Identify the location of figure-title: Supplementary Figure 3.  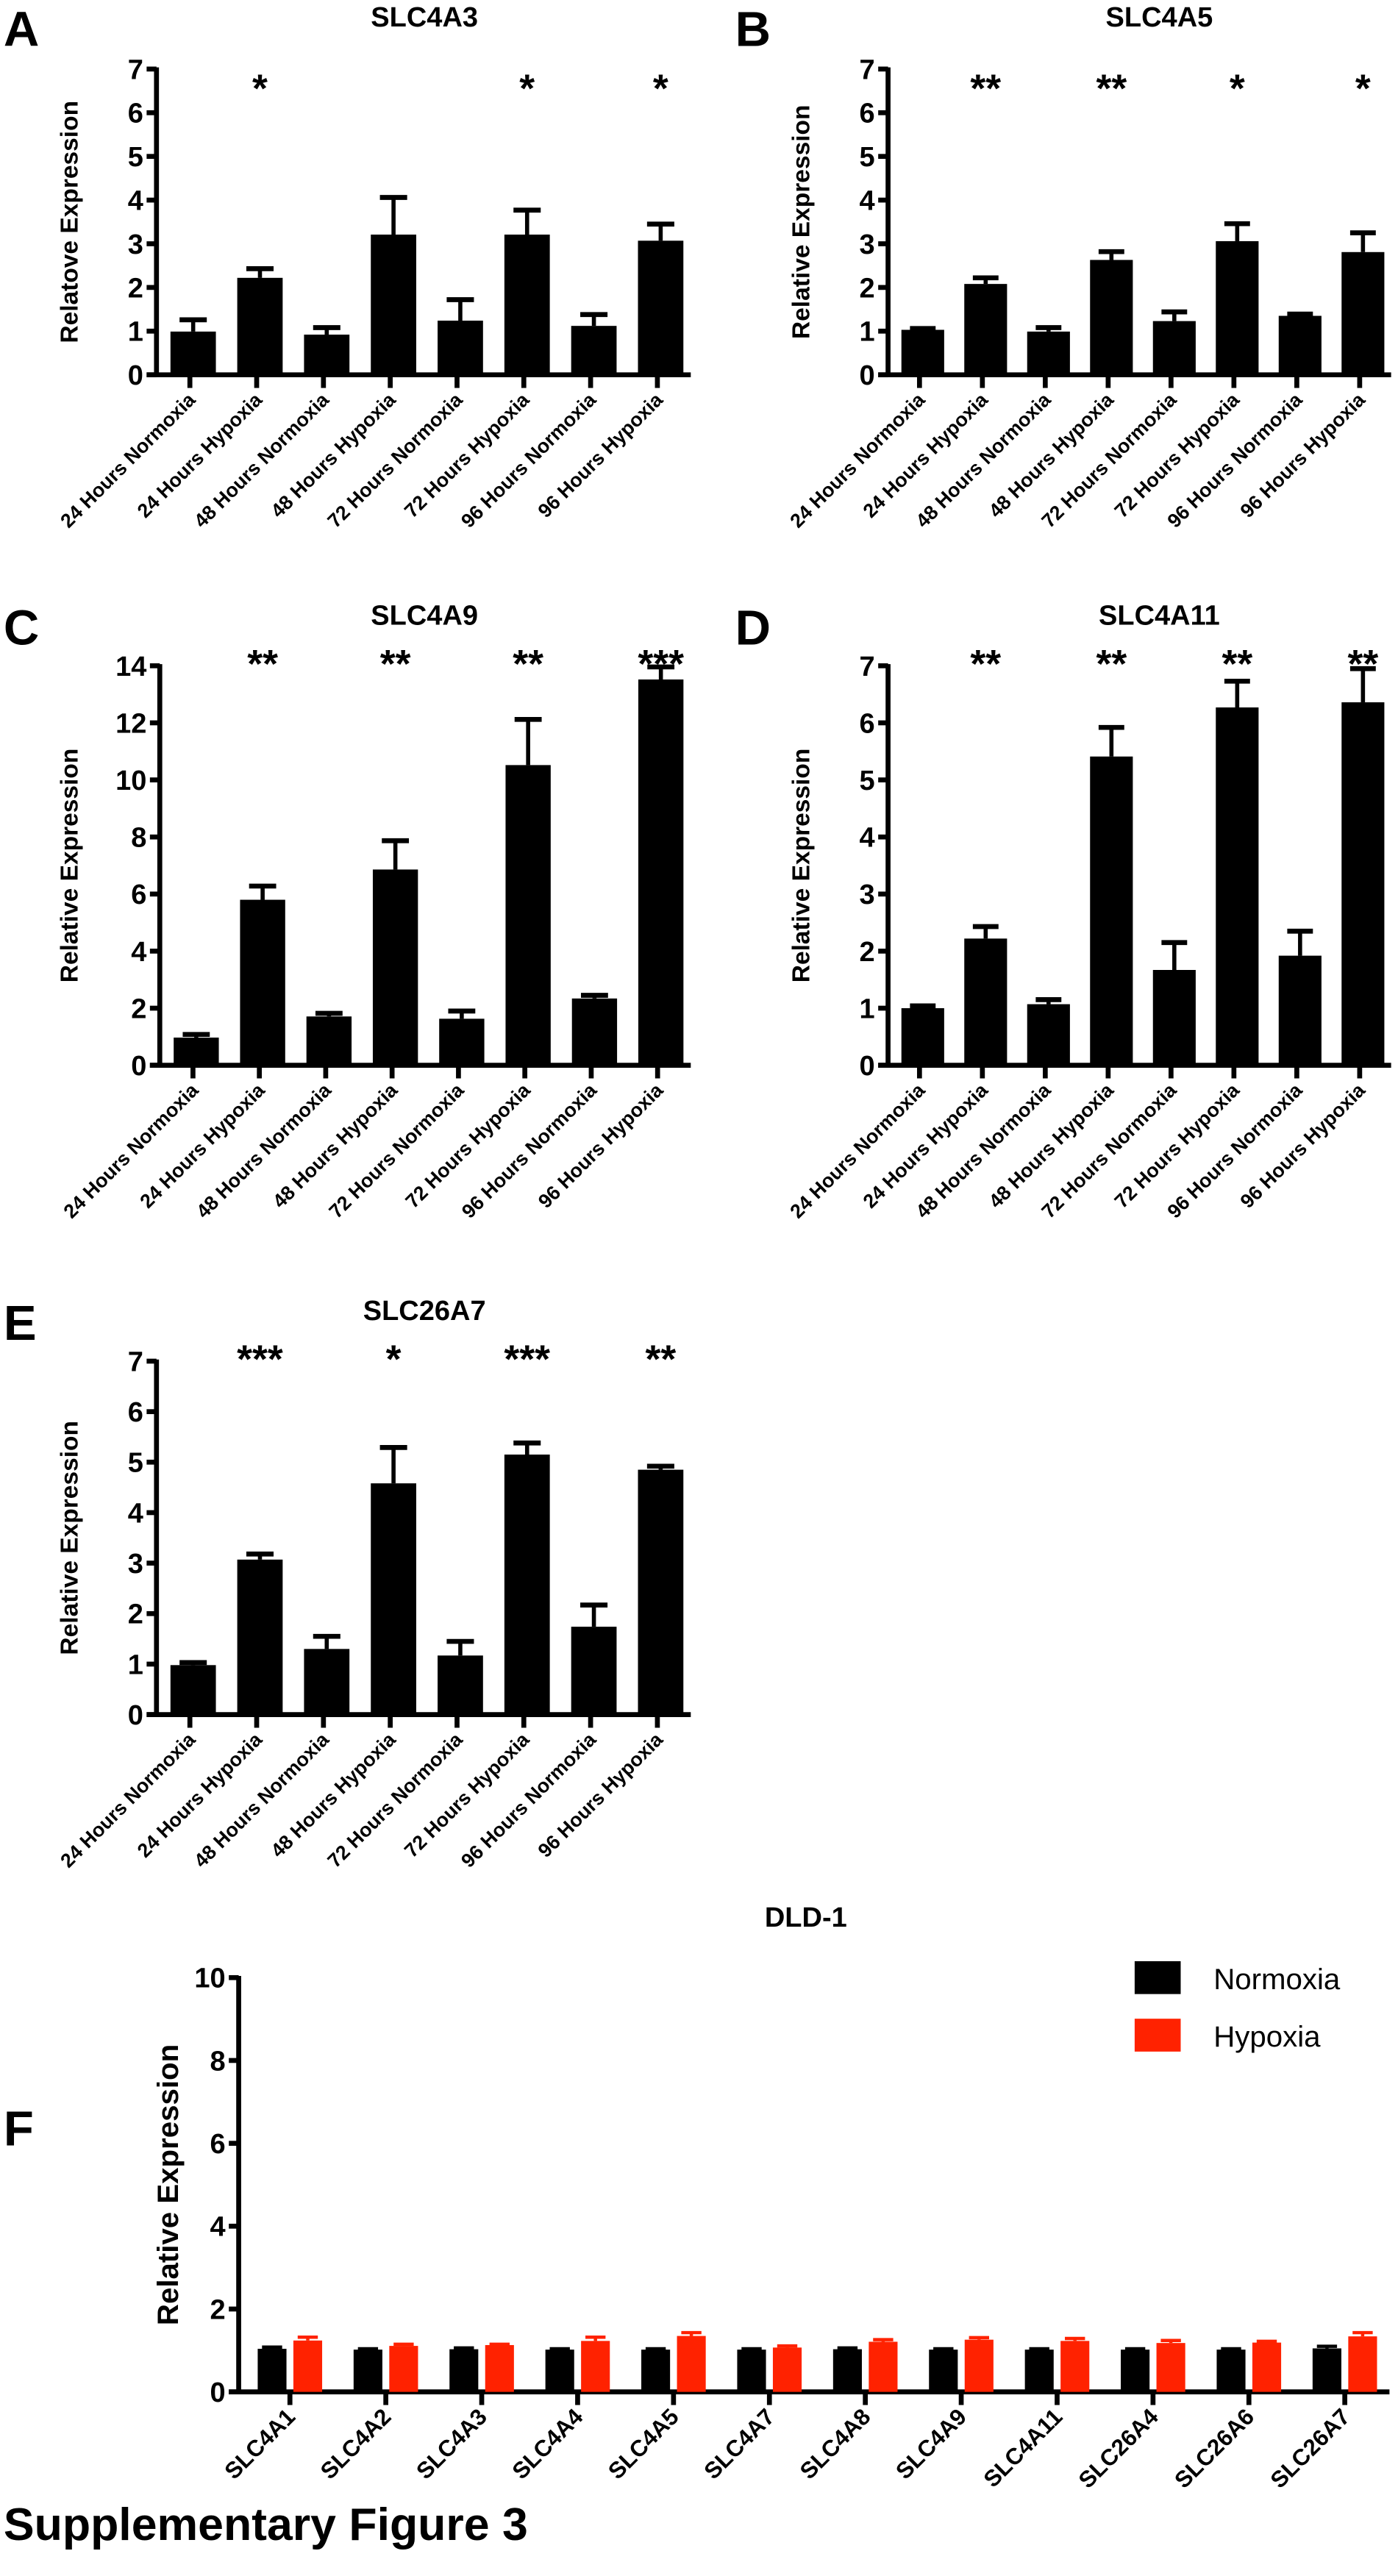
(266, 2524).